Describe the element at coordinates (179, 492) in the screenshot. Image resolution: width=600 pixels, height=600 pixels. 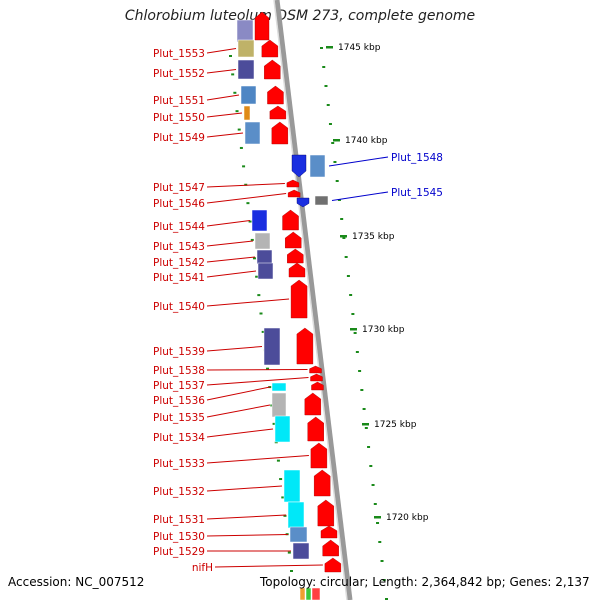
I see `gene-label-minus: Plut_1532` at that location.